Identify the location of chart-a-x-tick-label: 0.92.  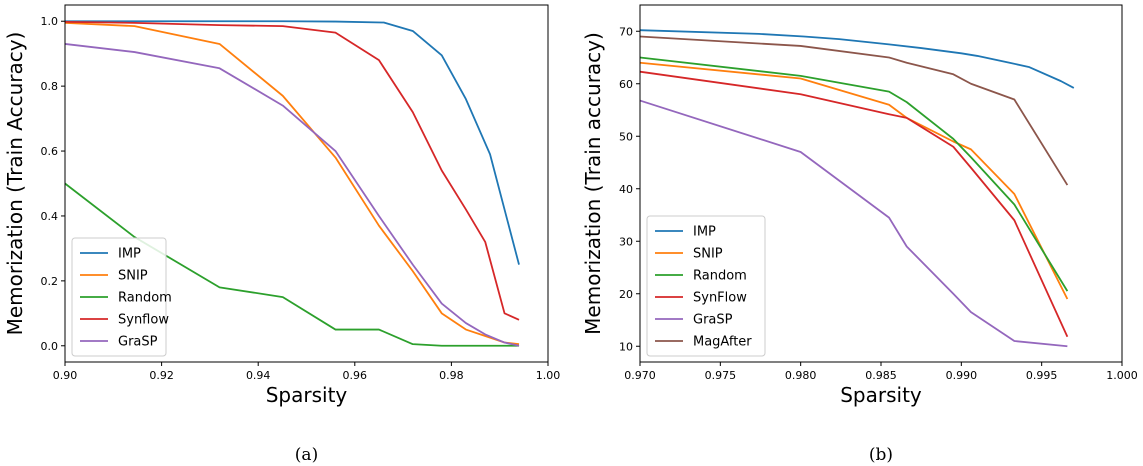
(161, 375).